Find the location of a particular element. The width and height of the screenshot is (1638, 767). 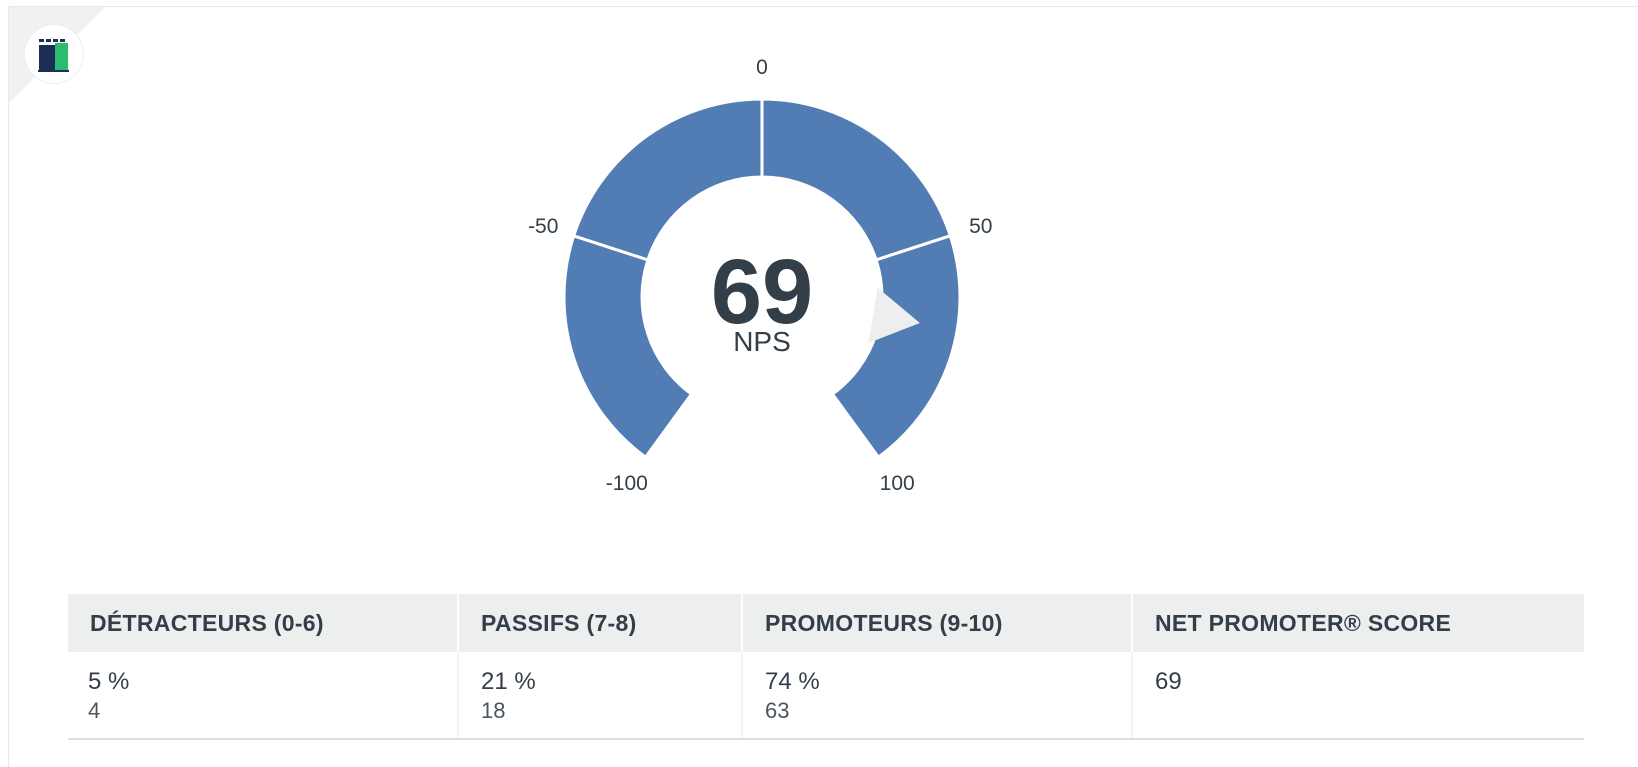

gauge-pointer is located at coordinates (894, 315).